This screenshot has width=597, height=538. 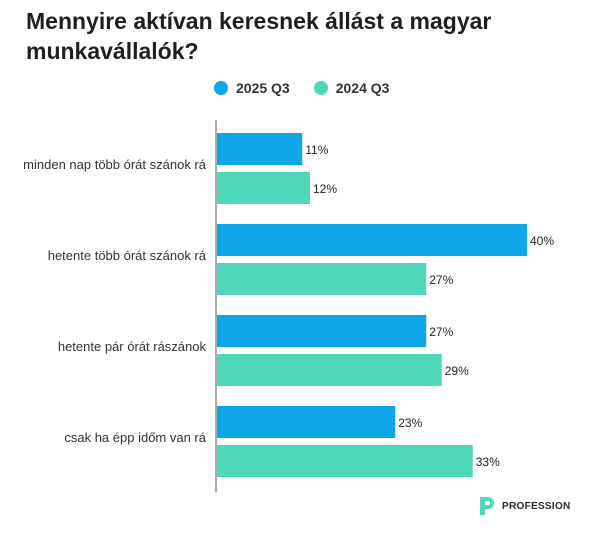 What do you see at coordinates (536, 506) in the screenshot?
I see `profession-logo-text: PROFESSION` at bounding box center [536, 506].